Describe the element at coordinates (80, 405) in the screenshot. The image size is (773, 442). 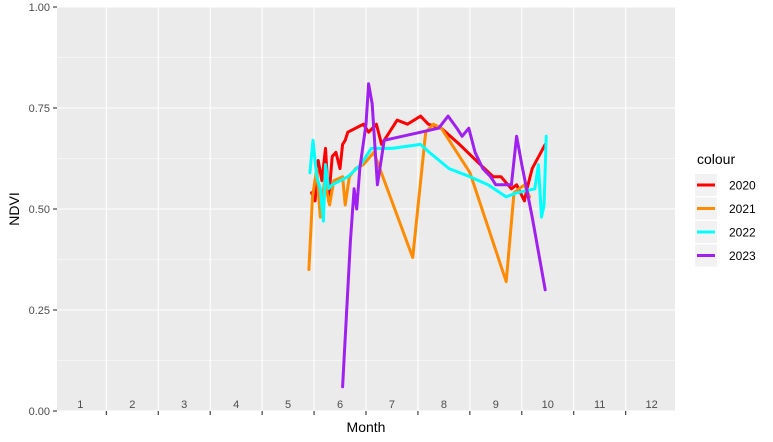
I see `x-tick-label: 1` at that location.